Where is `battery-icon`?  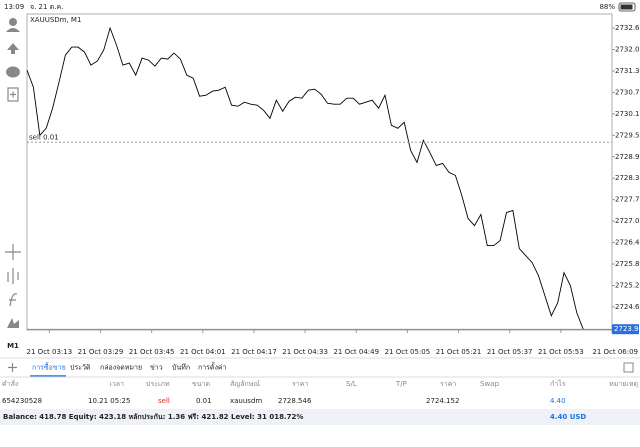 battery-icon is located at coordinates (627, 7).